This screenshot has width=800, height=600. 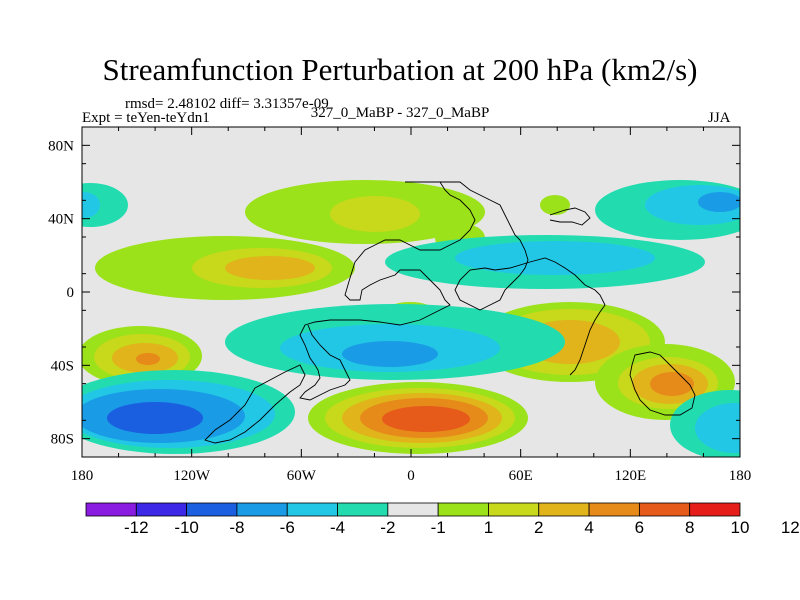 What do you see at coordinates (570, 216) in the screenshot?
I see `coastline-east-asia` at bounding box center [570, 216].